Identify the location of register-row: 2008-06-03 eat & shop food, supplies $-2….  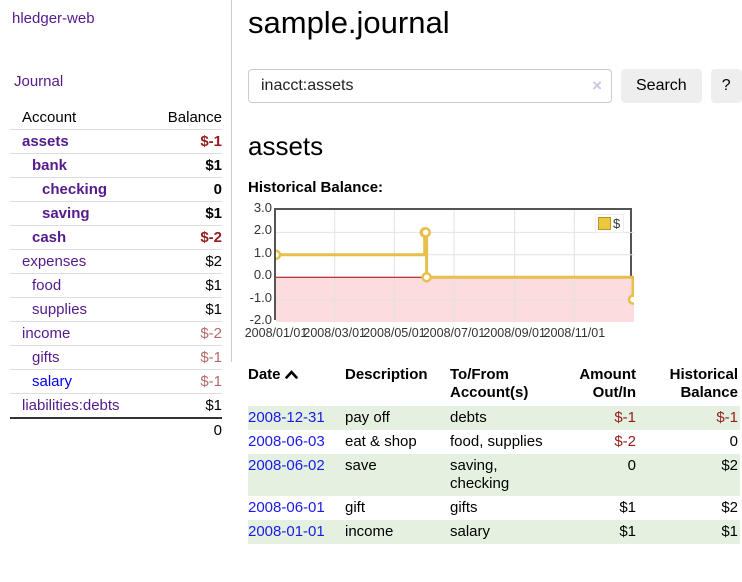
(494, 442).